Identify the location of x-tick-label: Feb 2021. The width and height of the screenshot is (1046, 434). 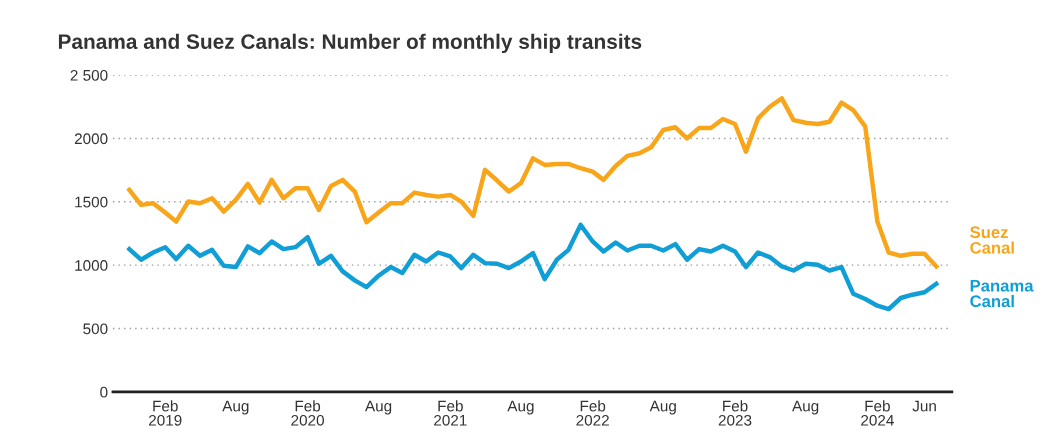
(450, 413).